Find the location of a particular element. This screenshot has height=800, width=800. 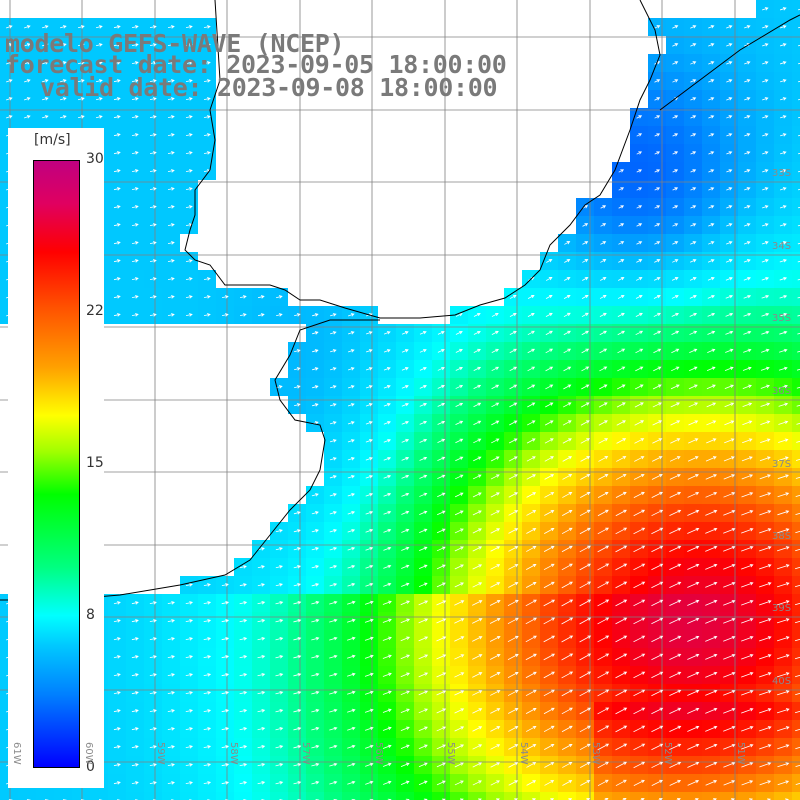

lon-label: 58W is located at coordinates (233, 753).